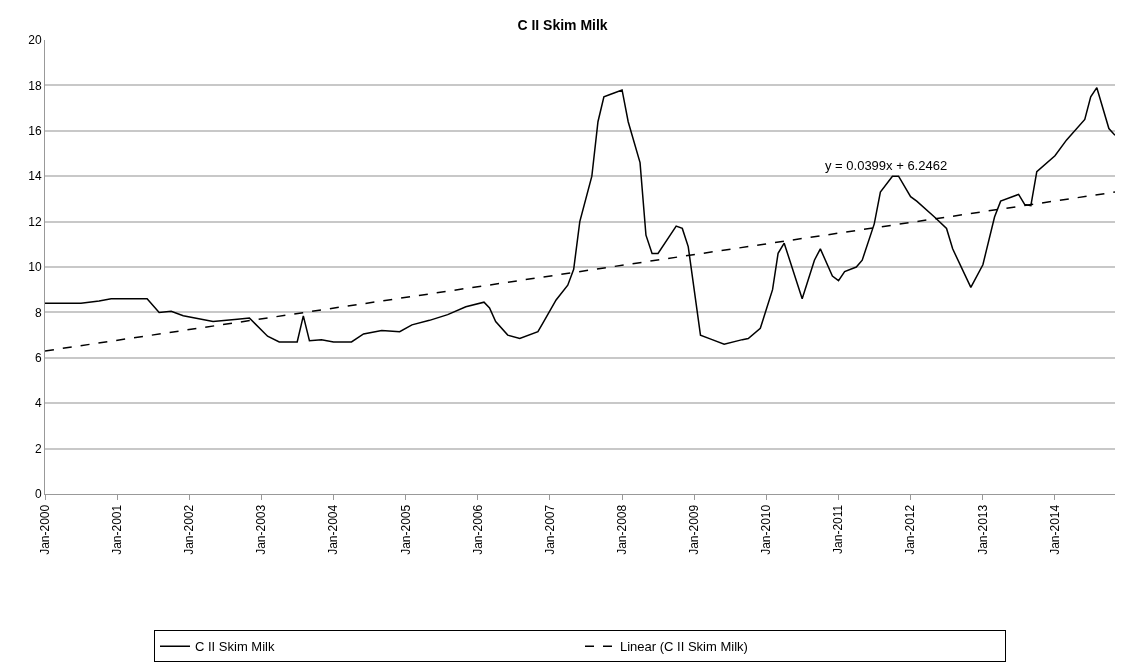  What do you see at coordinates (35, 221) in the screenshot?
I see `y-tick-label: 12` at bounding box center [35, 221].